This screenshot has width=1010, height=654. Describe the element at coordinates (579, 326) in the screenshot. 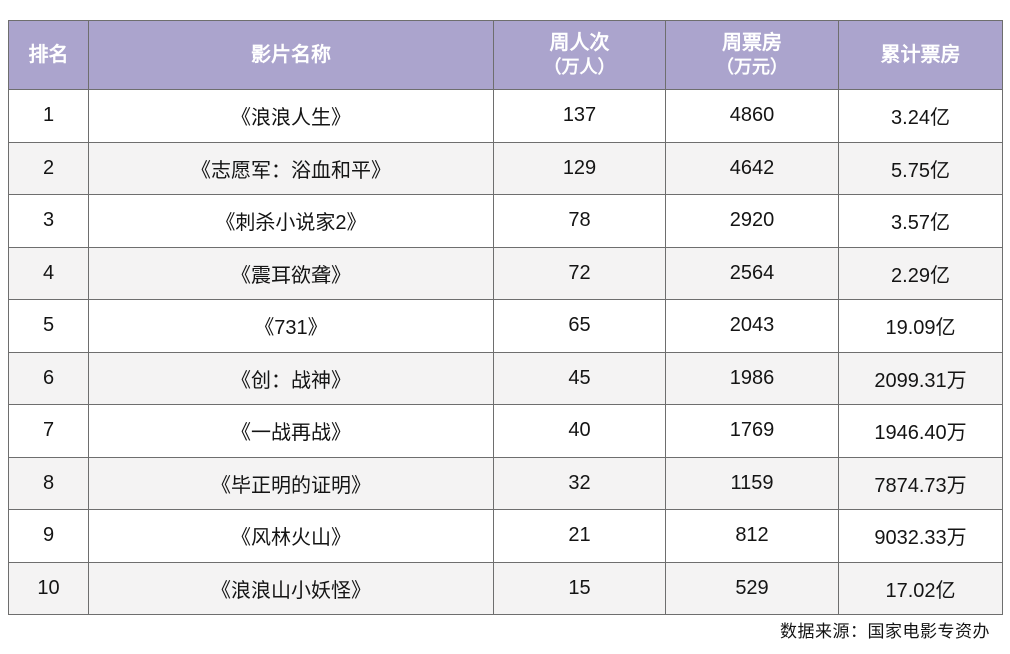

I see `weekly-admissions-cell: 65` at that location.